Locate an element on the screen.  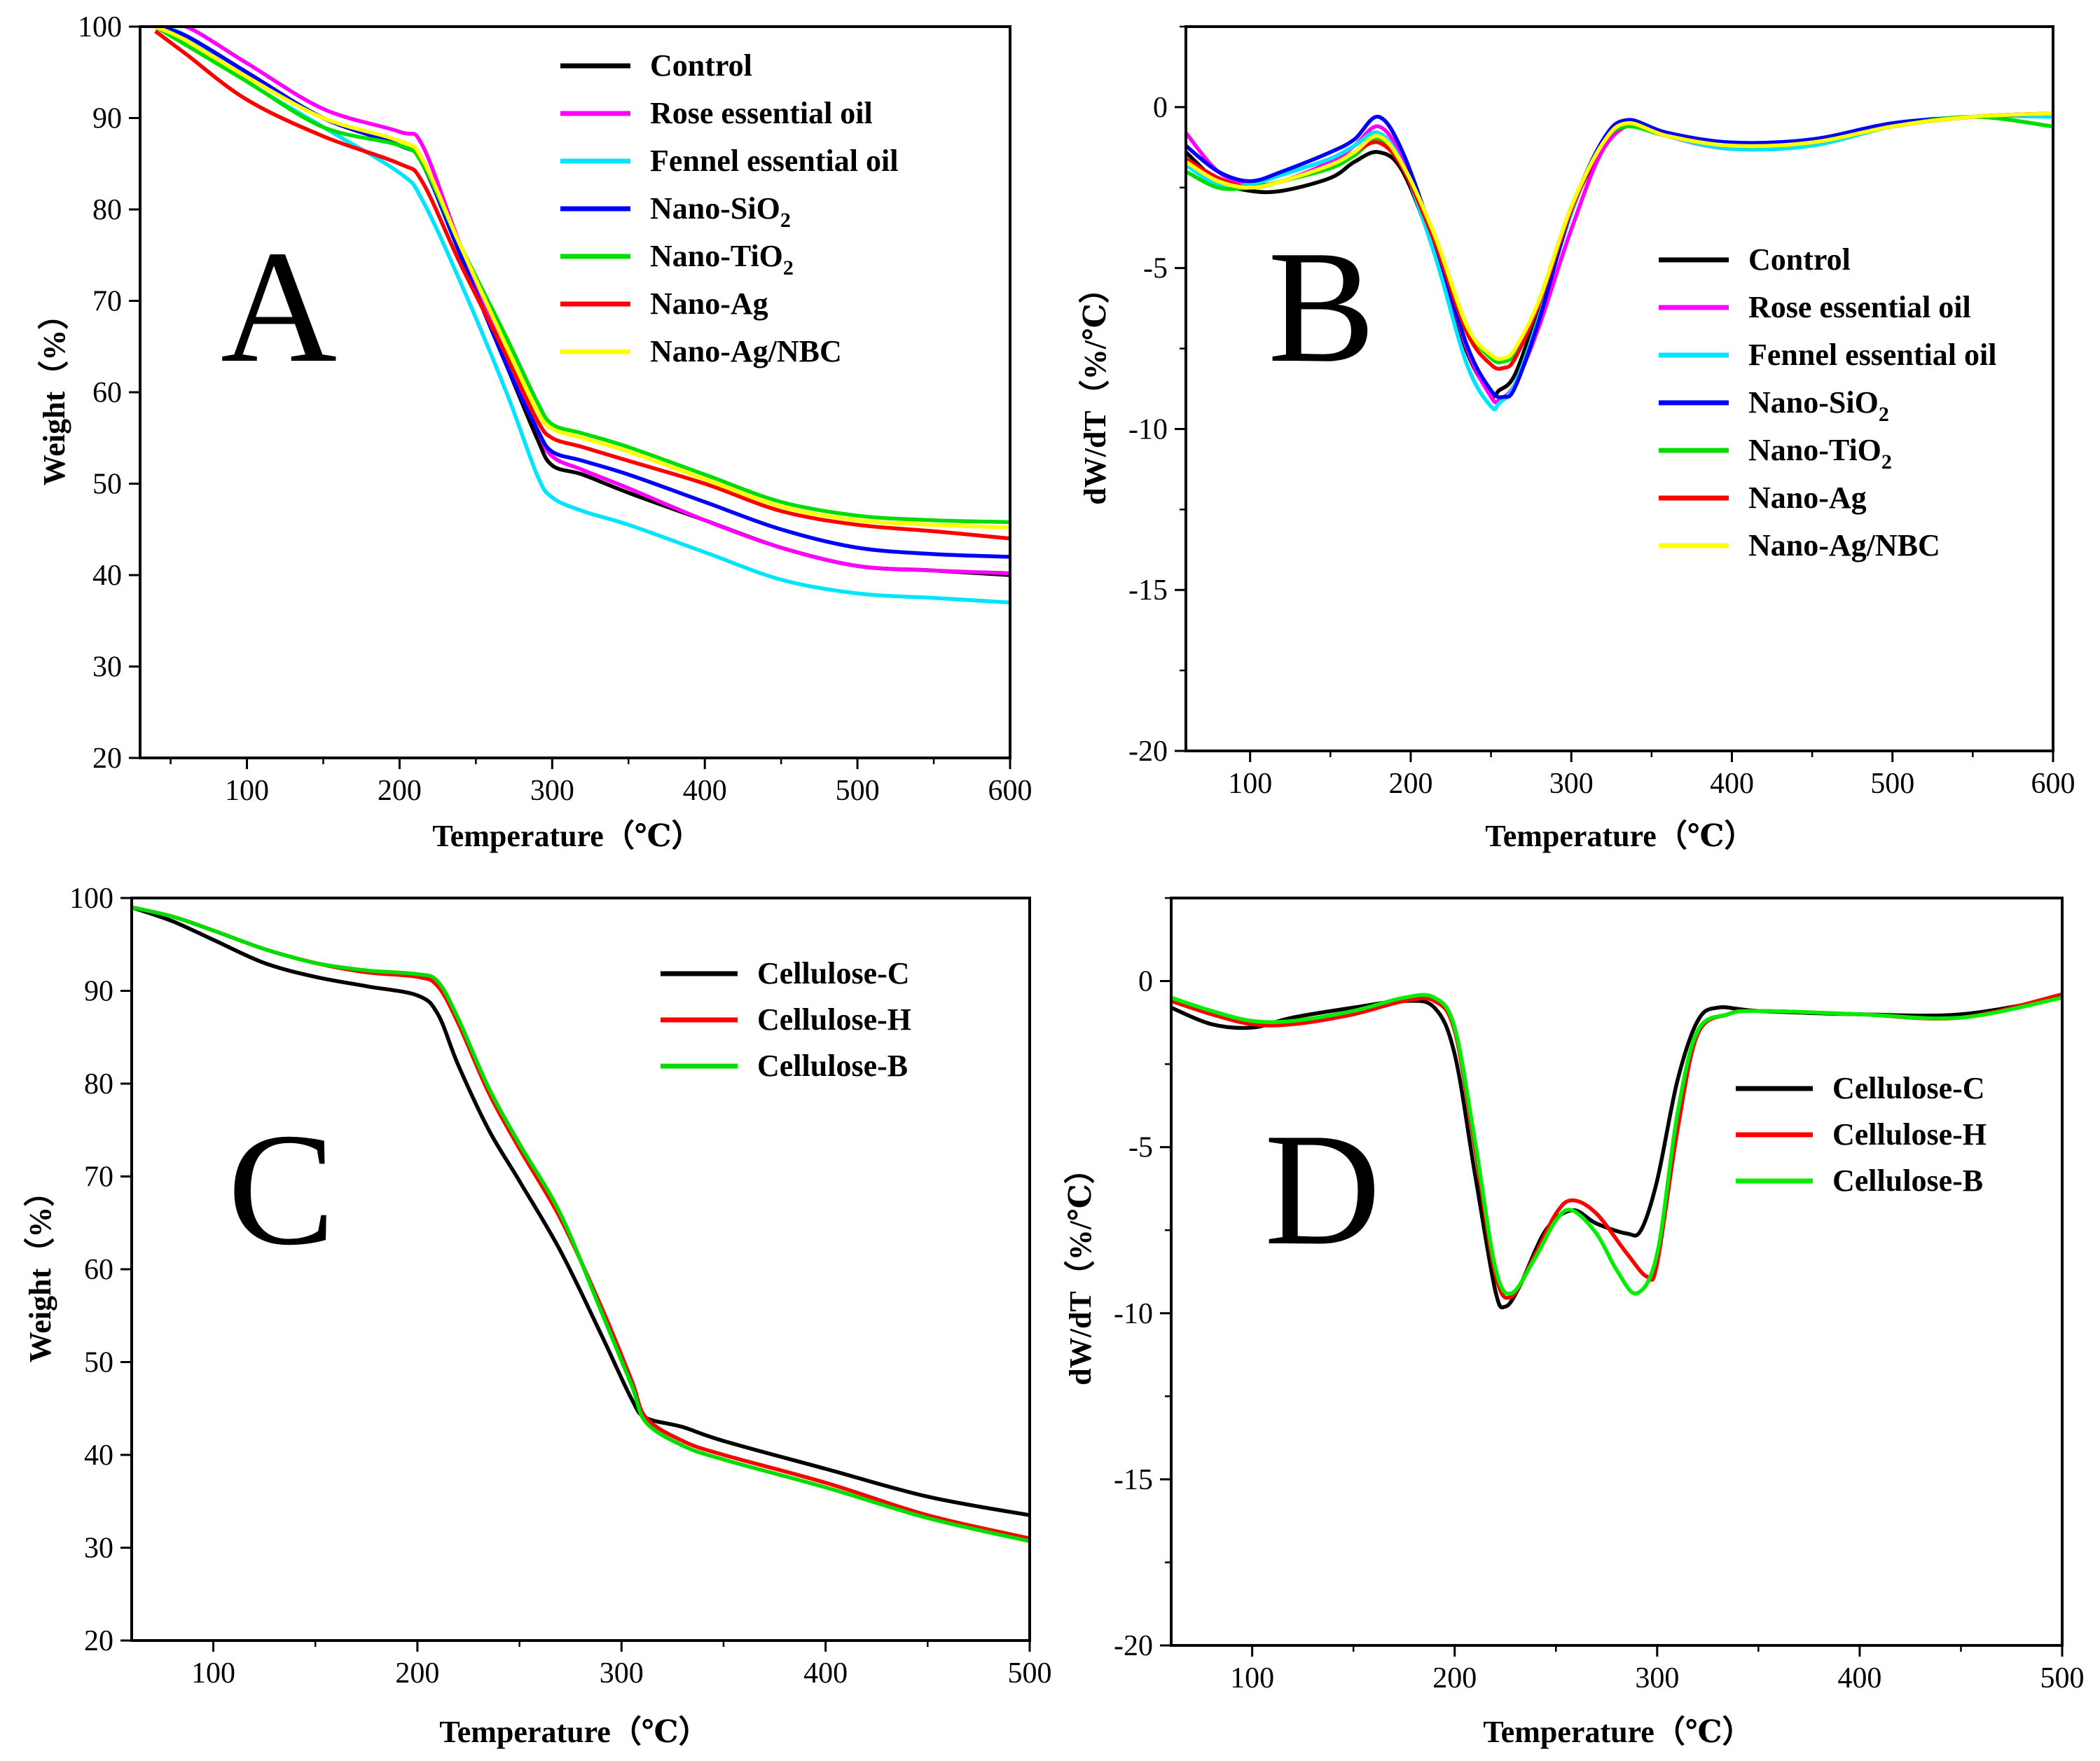
panel-d-ytick-label: -20 is located at coordinates (1133, 1646).